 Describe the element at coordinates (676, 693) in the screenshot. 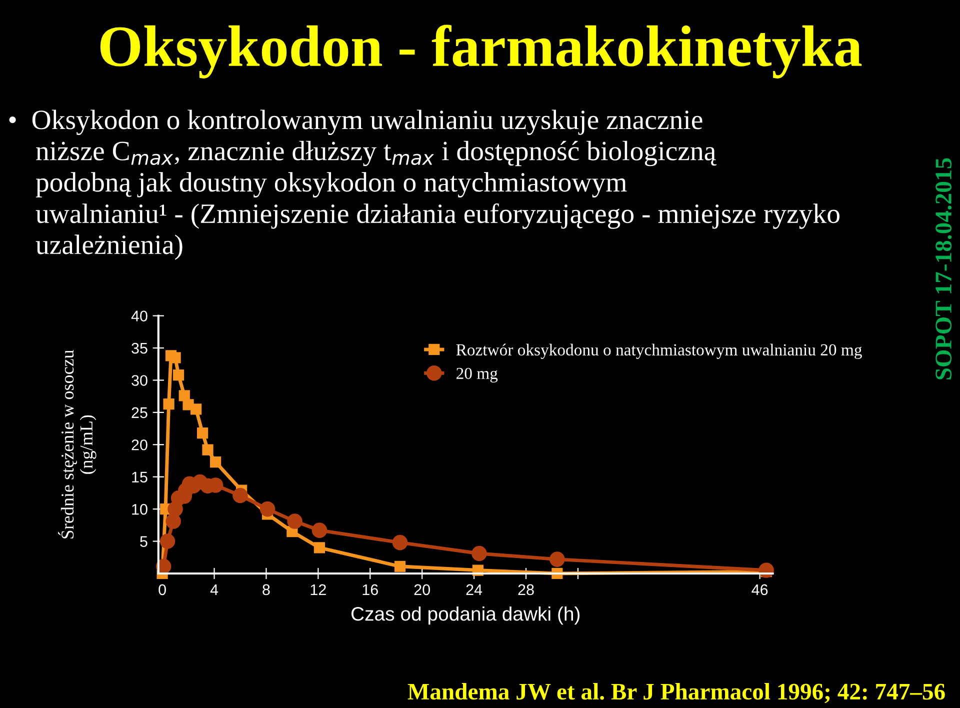

I see `text: Mandema JW et al. Br J Pharmacol 1996; 42: 747–56` at that location.